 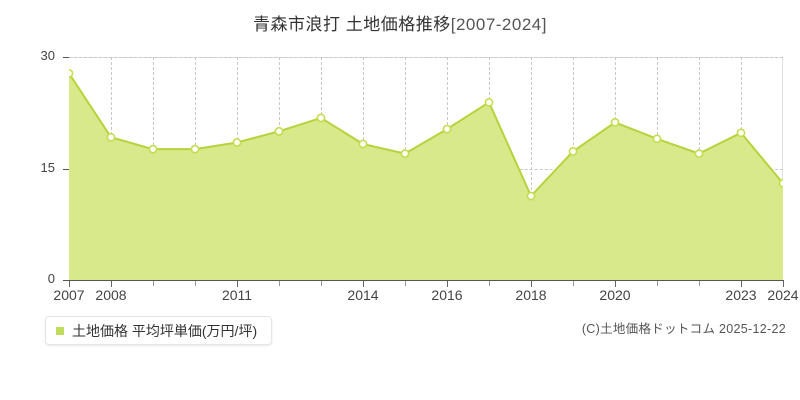 I want to click on x-axis-tick-label: 2008, so click(x=111, y=295).